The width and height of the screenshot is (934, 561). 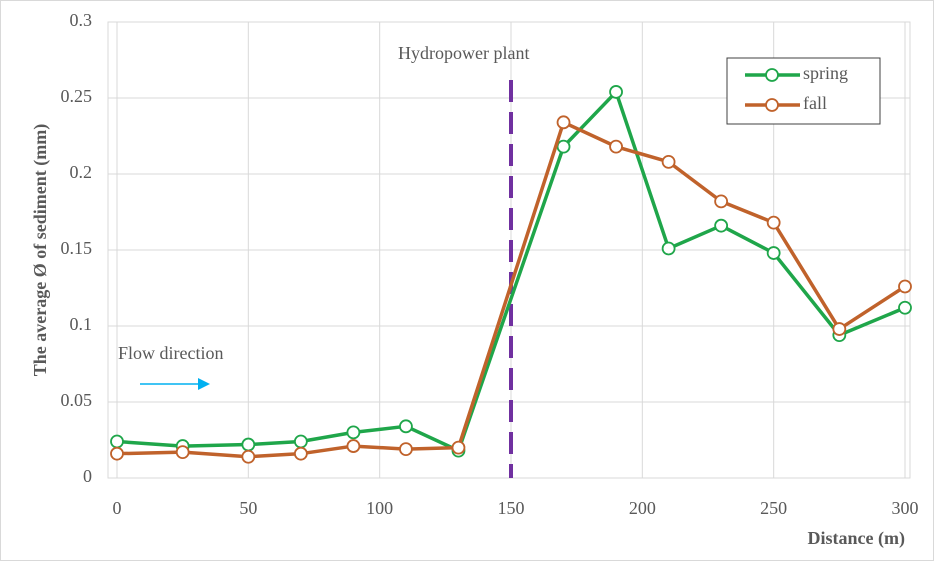 What do you see at coordinates (463, 53) in the screenshot?
I see `vline-label: Hydropower plant` at bounding box center [463, 53].